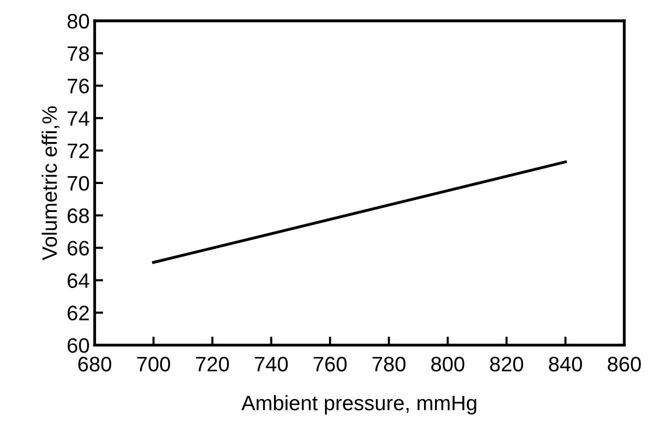 This screenshot has height=425, width=662. I want to click on x-tick-label: 860, so click(624, 364).